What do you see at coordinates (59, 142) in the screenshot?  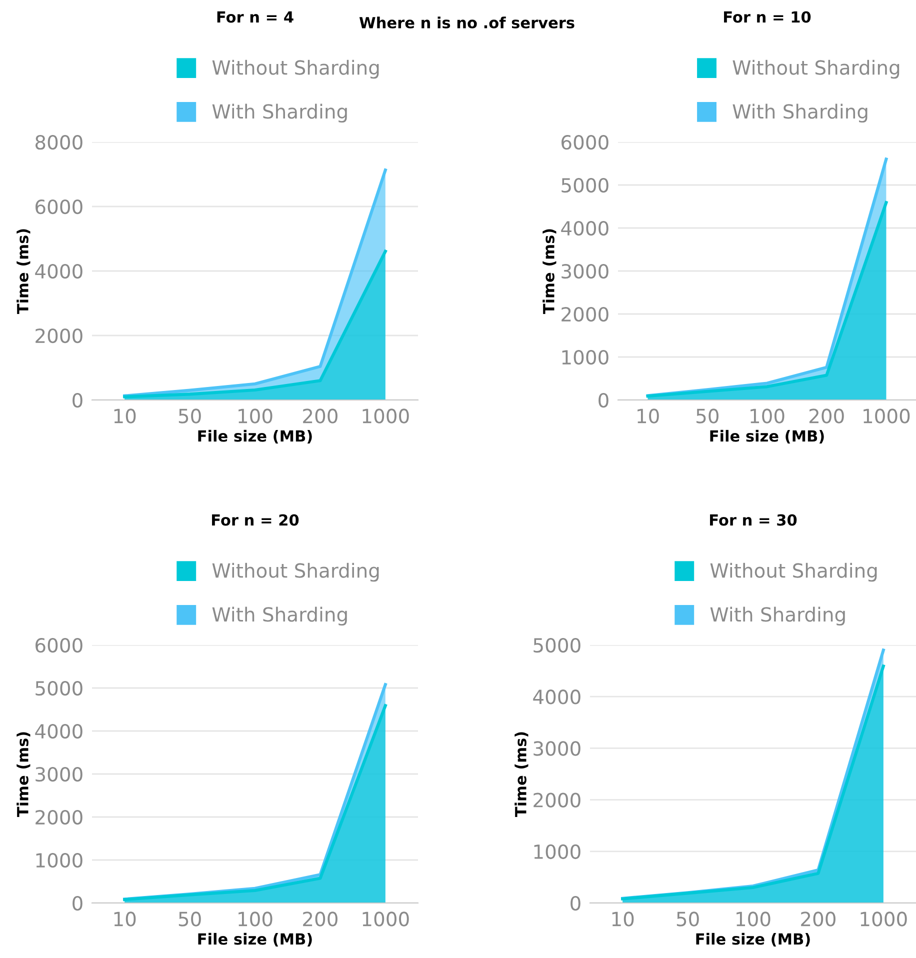 I see `y-tick-label: 8000` at bounding box center [59, 142].